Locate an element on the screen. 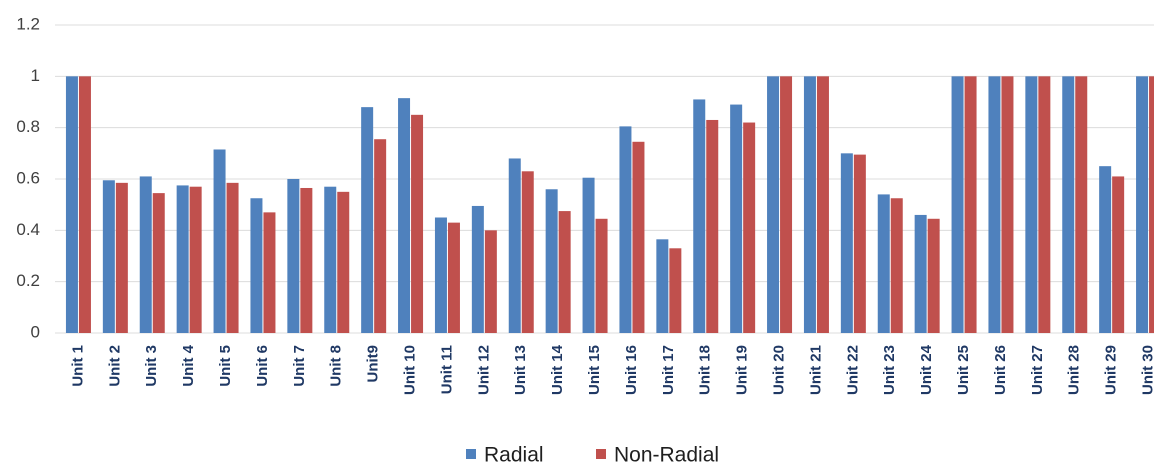 The image size is (1154, 466). x-tick-label: Unit 25 is located at coordinates (963, 370).